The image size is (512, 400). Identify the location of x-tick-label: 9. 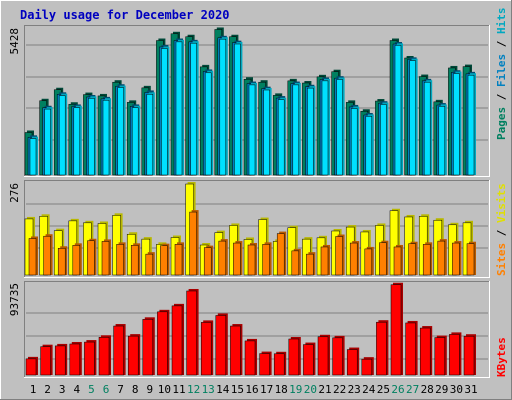
(149, 389).